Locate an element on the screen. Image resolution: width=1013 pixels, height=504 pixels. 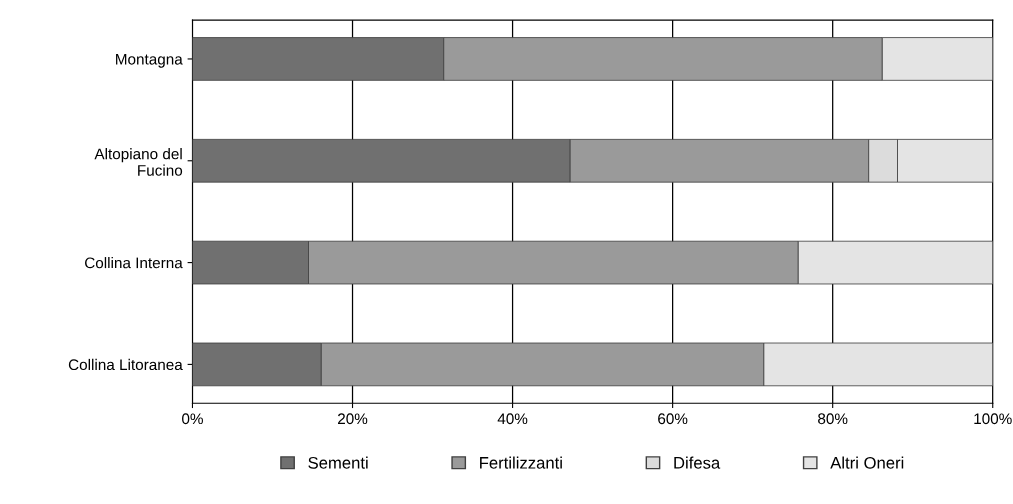
x-tick-label: 0% is located at coordinates (192, 419).